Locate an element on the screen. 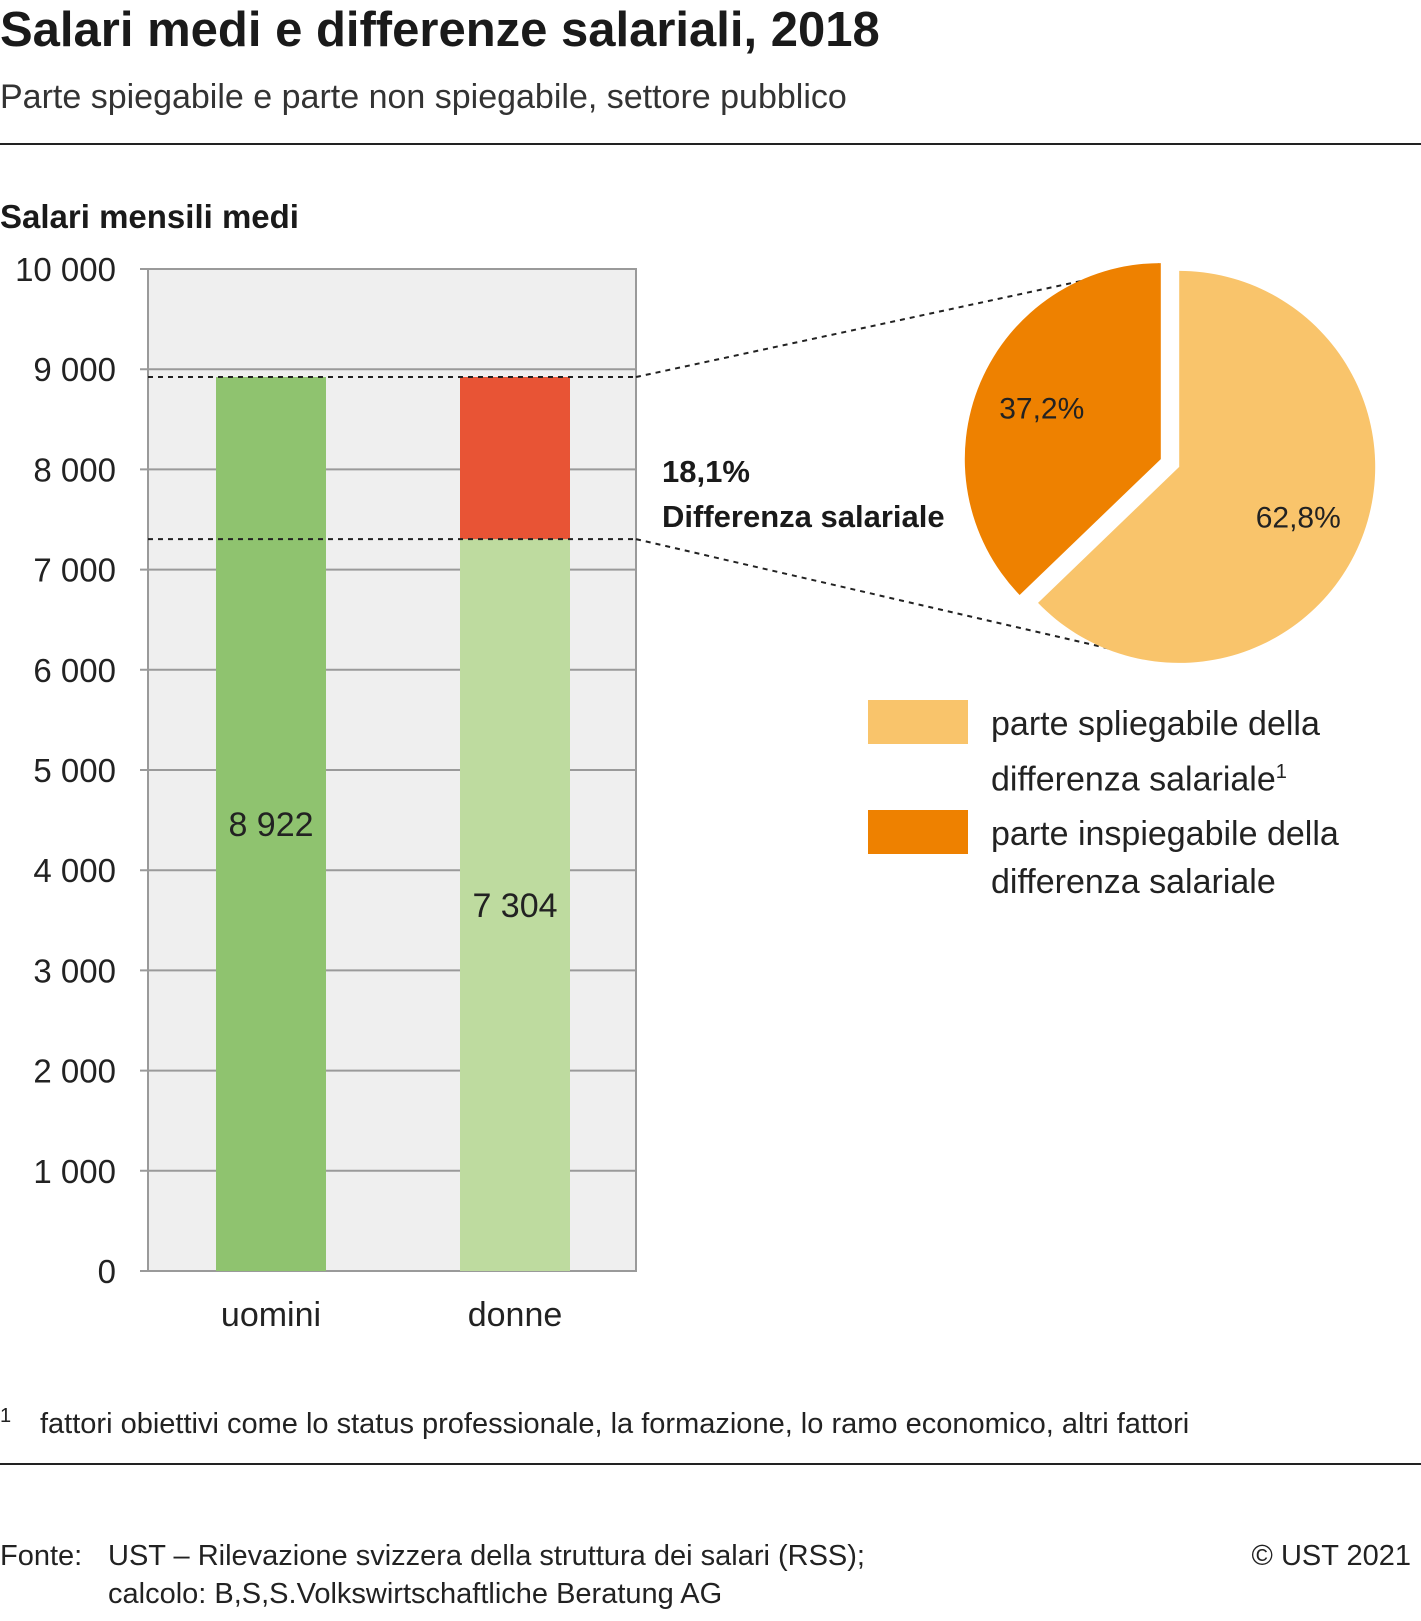 This screenshot has height=1621, width=1421. bar-value-label: 7 304 is located at coordinates (514, 906).